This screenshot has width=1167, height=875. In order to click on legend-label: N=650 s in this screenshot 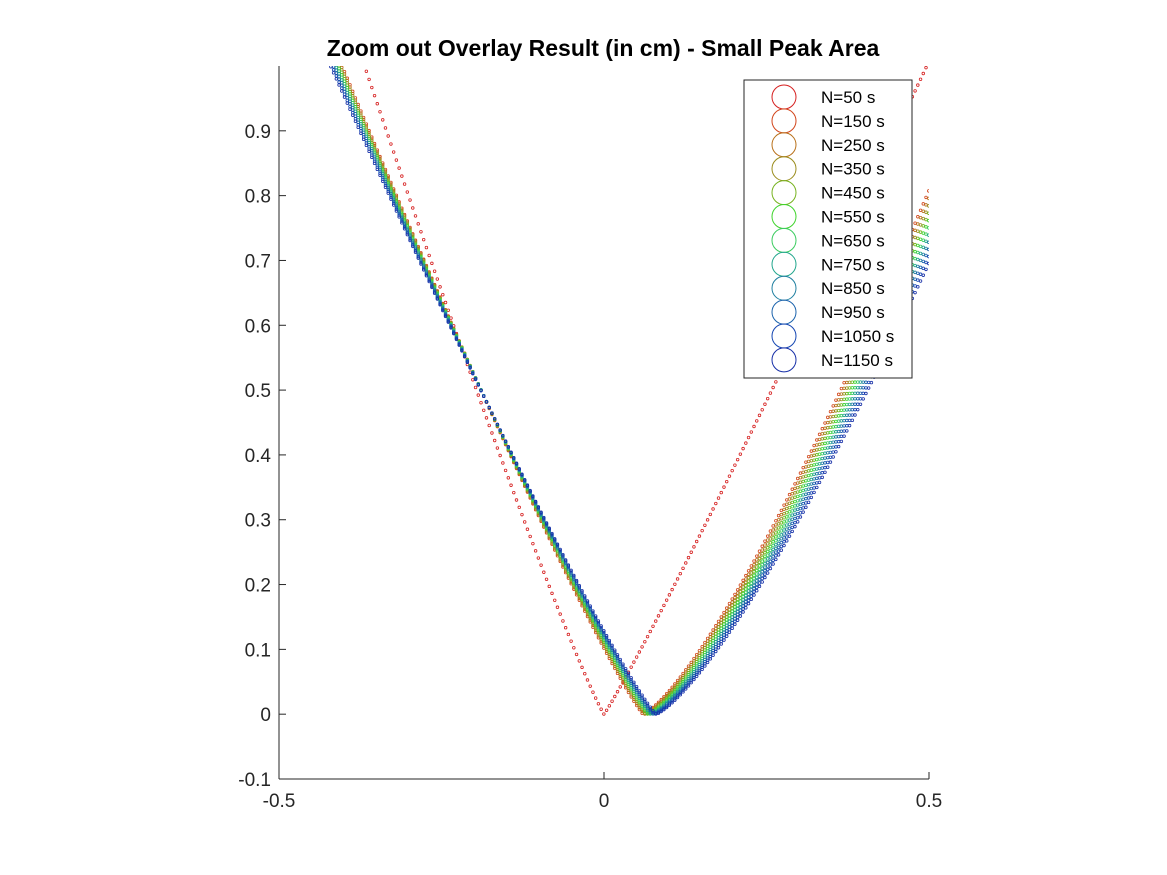, I will do `click(853, 240)`.